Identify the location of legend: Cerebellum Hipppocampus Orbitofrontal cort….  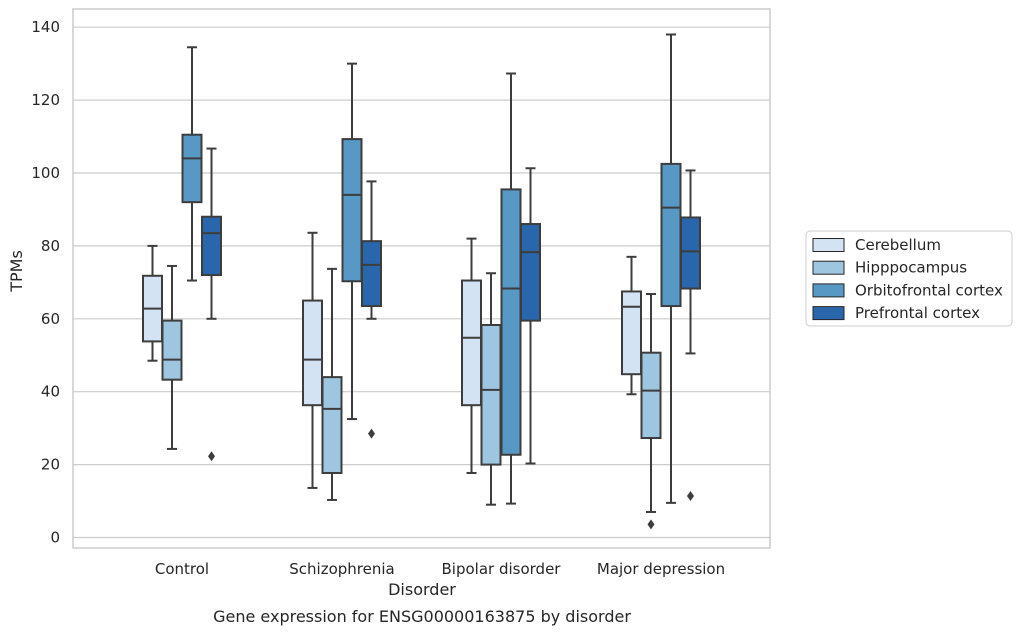
(909, 278).